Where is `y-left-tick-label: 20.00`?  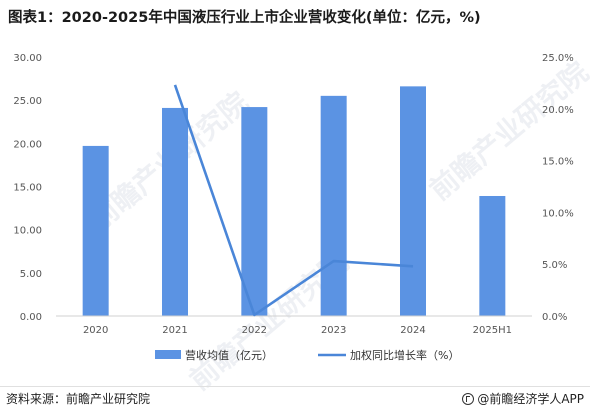 y-left-tick-label: 20.00 is located at coordinates (27, 144).